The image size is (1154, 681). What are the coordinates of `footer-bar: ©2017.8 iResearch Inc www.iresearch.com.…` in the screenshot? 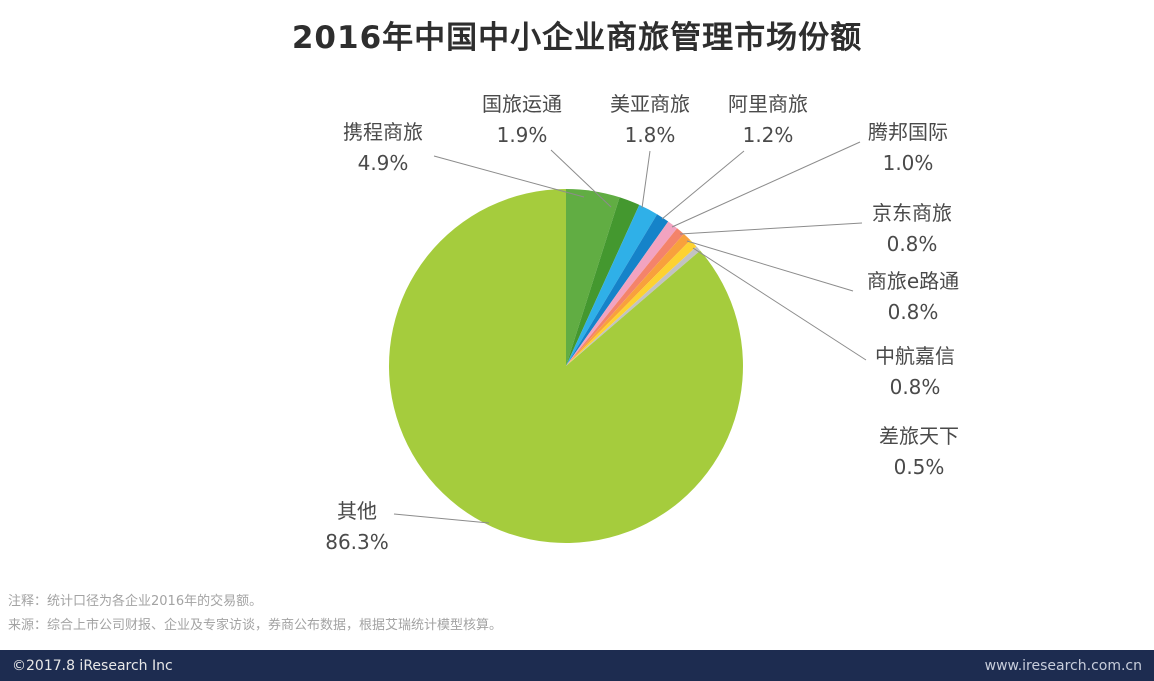 It's located at (577, 665).